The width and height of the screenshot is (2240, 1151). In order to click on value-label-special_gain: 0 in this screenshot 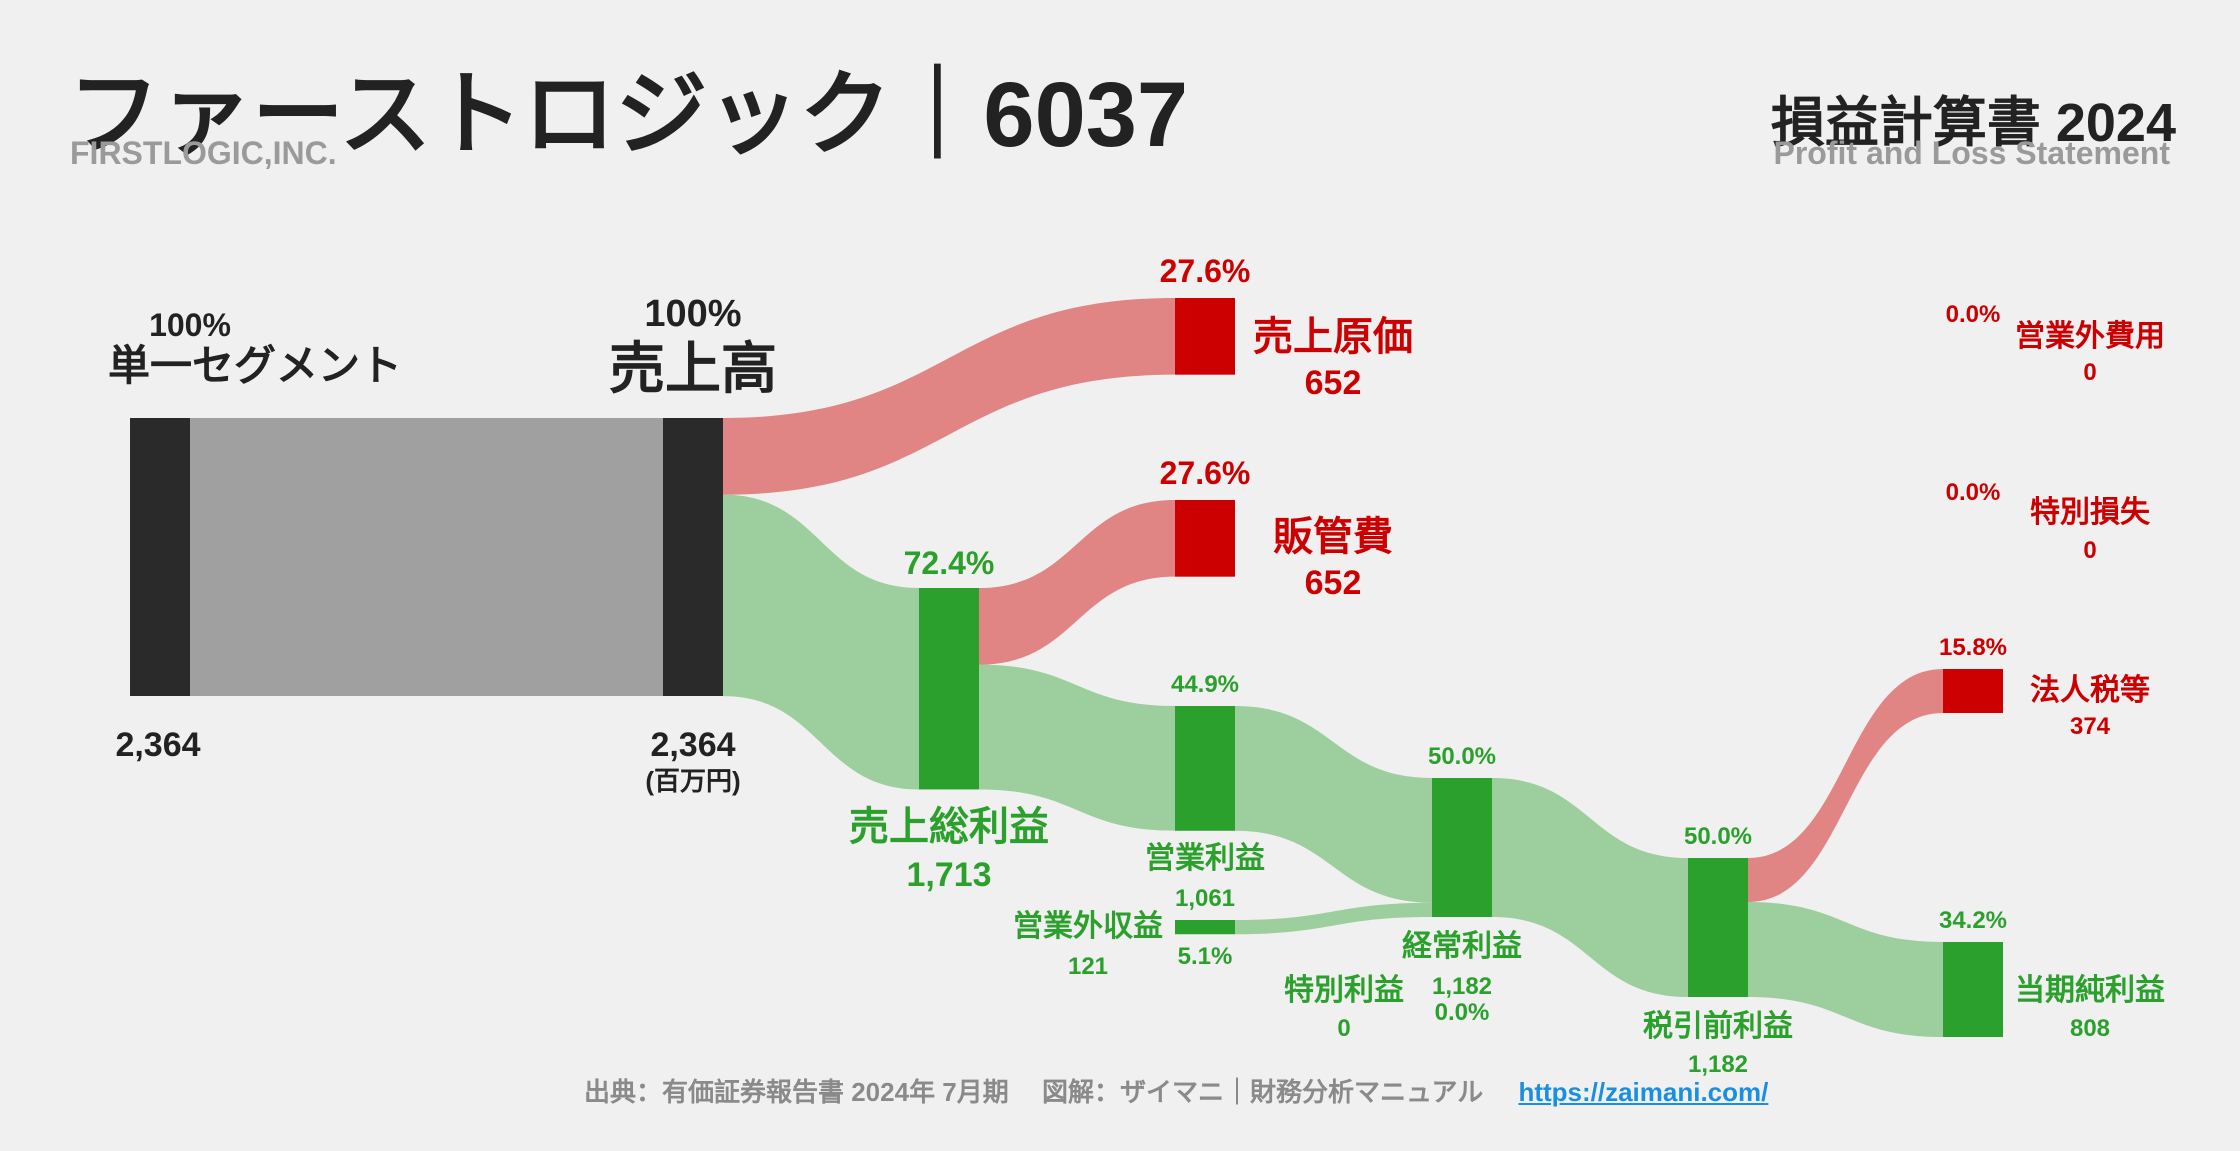, I will do `click(1343, 1028)`.